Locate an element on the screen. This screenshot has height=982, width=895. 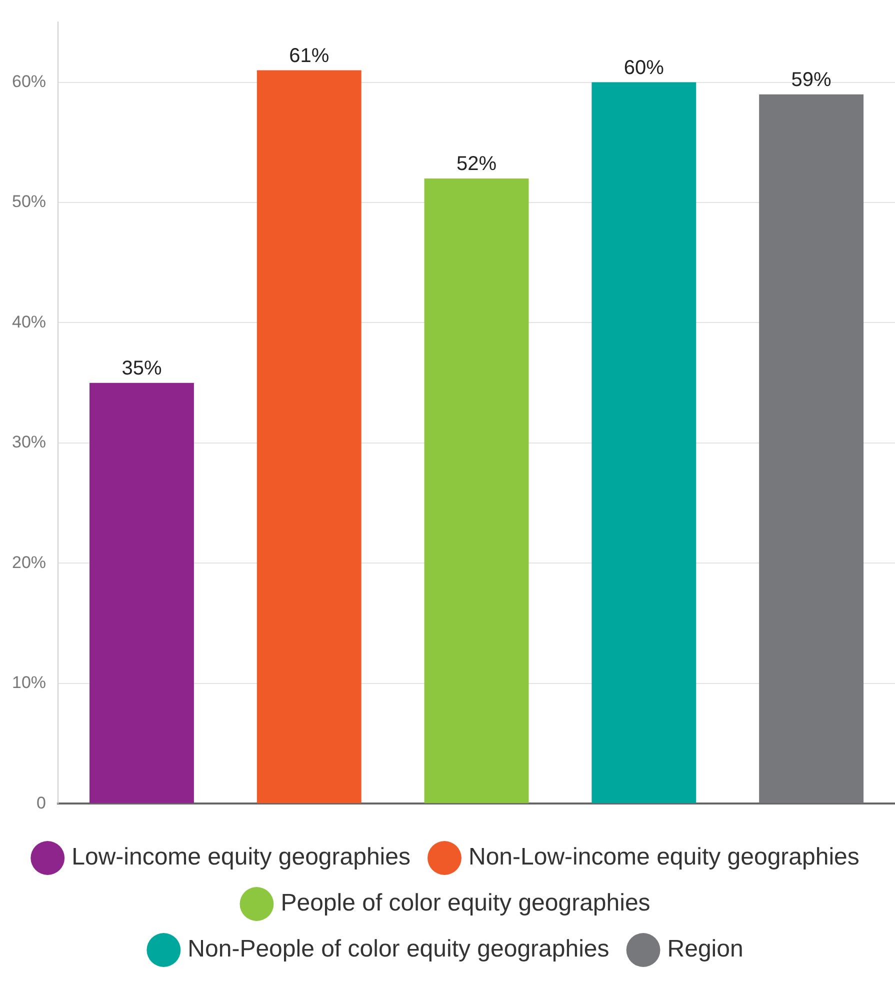
data-label: 52% is located at coordinates (476, 163).